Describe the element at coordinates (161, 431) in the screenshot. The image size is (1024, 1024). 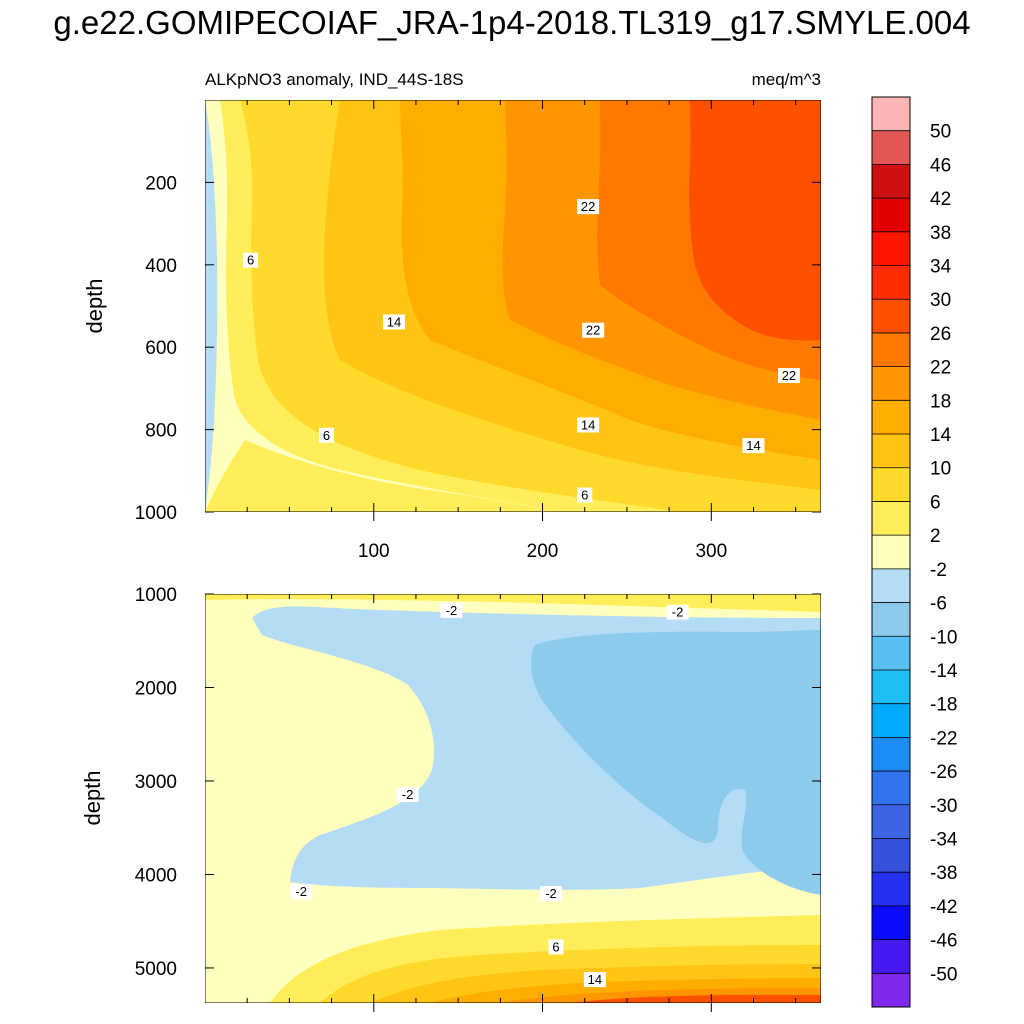
I see `y-tick-label: 800` at that location.